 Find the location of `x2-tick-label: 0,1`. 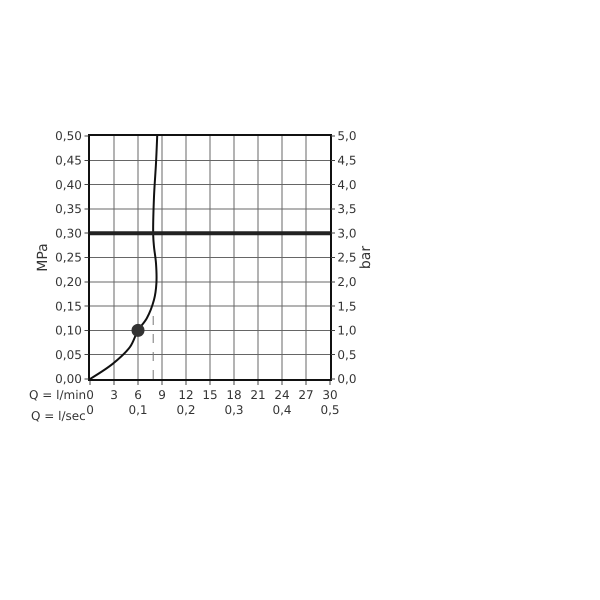

x2-tick-label: 0,1 is located at coordinates (138, 410).